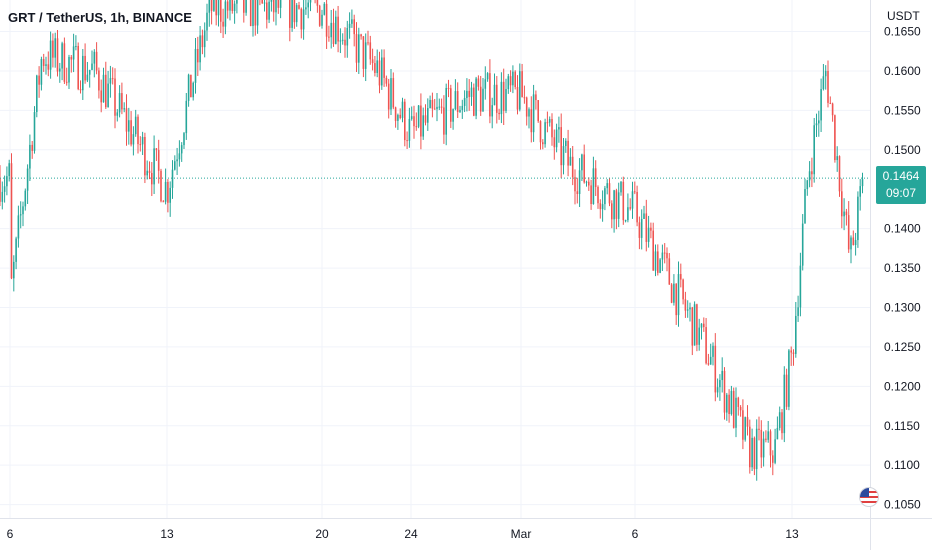  Describe the element at coordinates (869, 497) in the screenshot. I see `us-flag-icon` at that location.